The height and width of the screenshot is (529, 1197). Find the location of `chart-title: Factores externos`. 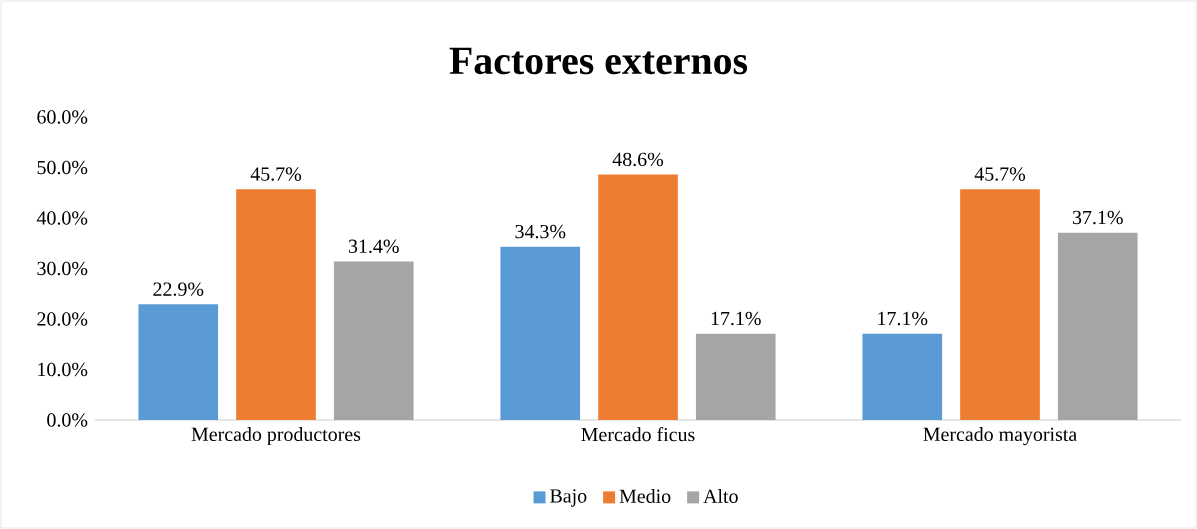

chart-title: Factores externos is located at coordinates (598, 61).